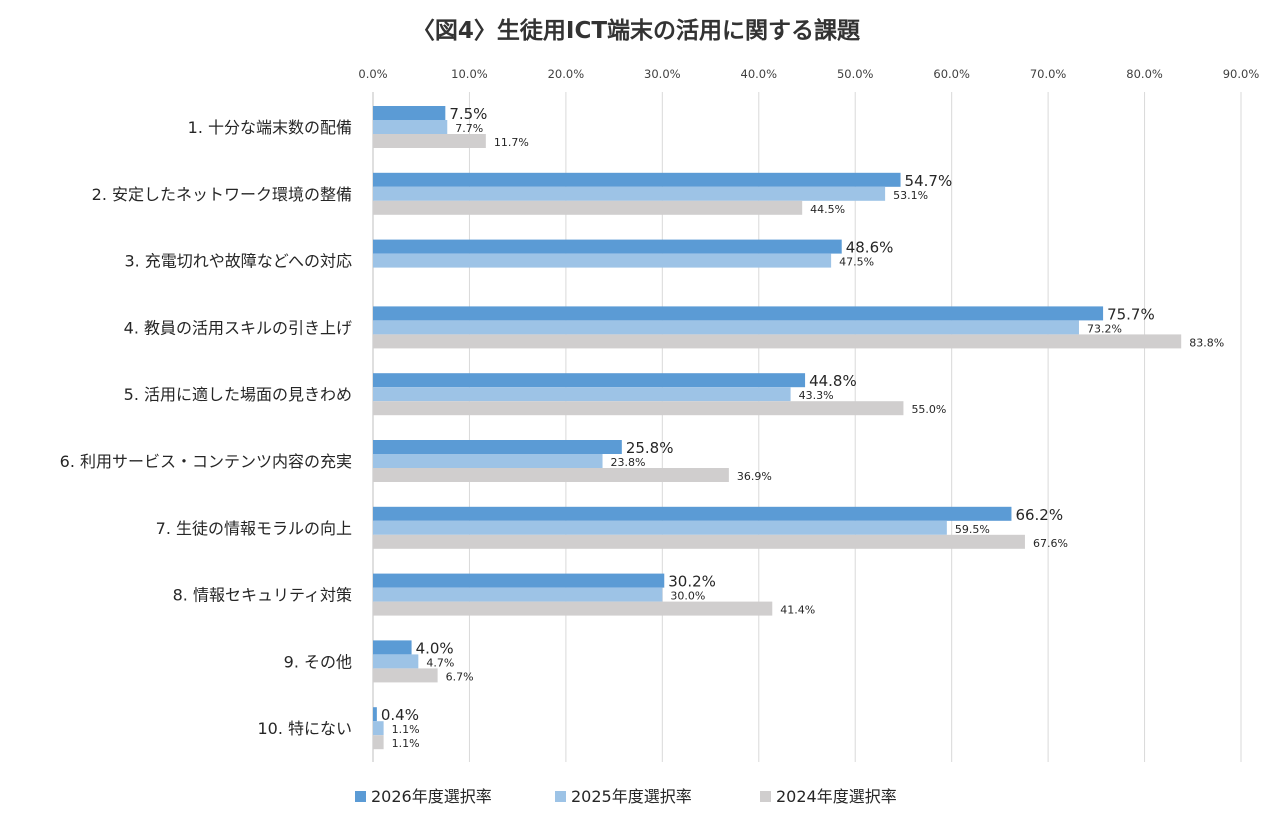 This screenshot has height=832, width=1273. I want to click on data-label: 66.2%, so click(1039, 515).